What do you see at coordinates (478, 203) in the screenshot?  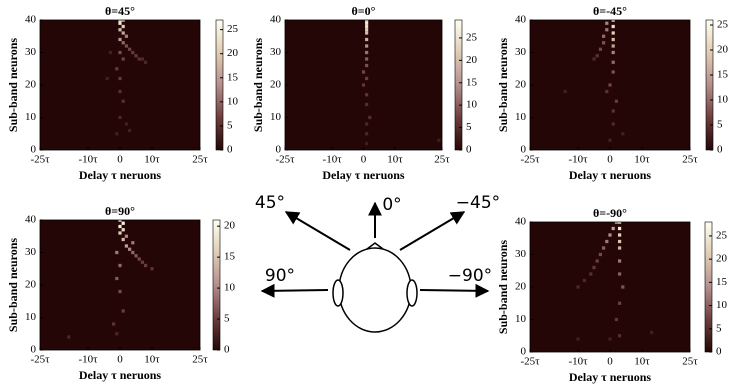 I see `angle-label: −45°` at bounding box center [478, 203].